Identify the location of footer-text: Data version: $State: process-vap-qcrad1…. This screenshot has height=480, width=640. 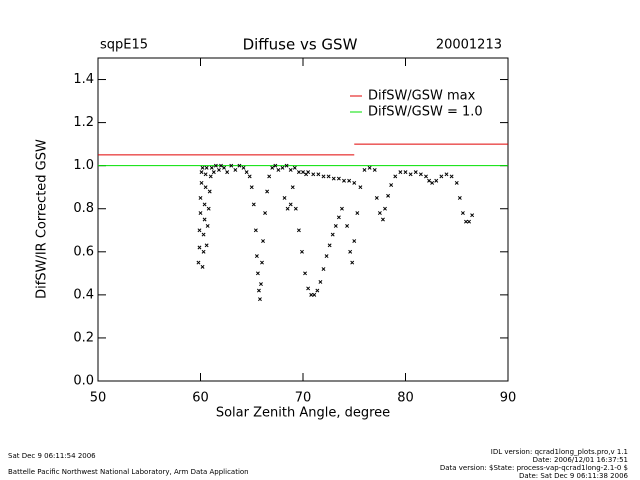
(534, 468).